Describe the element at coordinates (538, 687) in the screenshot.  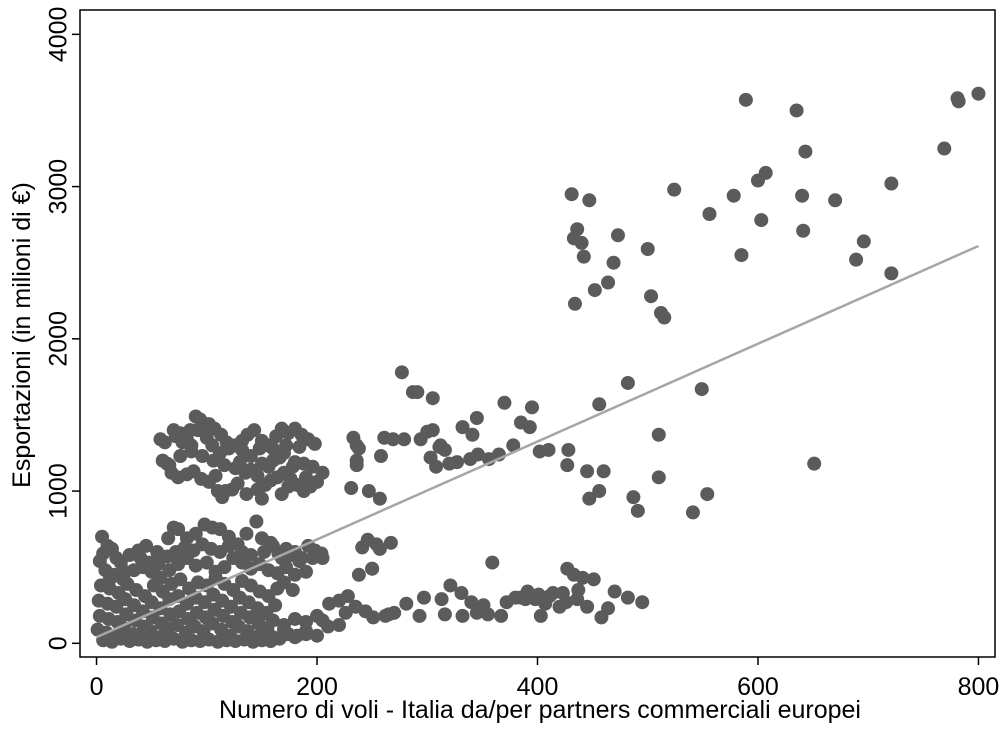
I see `x-tick-label: 400` at that location.